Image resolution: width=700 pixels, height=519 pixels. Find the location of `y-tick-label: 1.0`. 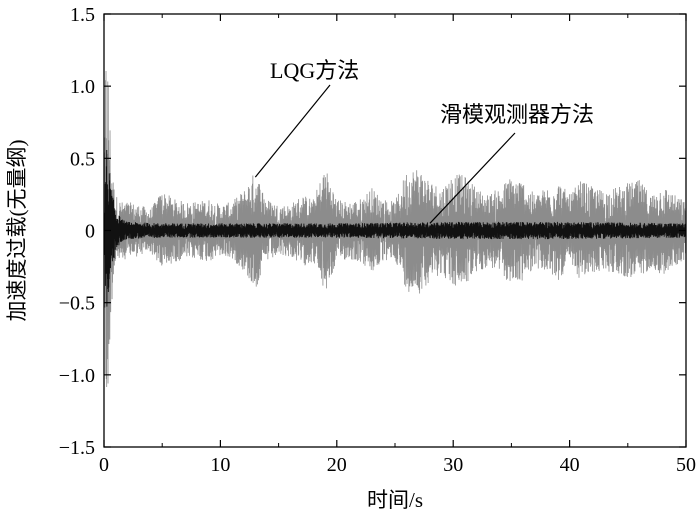

y-tick-label: 1.0 is located at coordinates (82, 87).